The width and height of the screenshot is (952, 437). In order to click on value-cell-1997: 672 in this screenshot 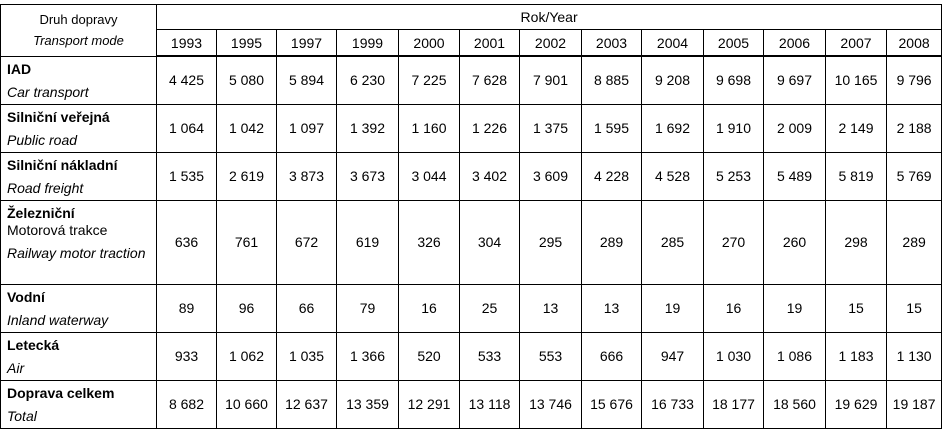, I will do `click(306, 242)`.